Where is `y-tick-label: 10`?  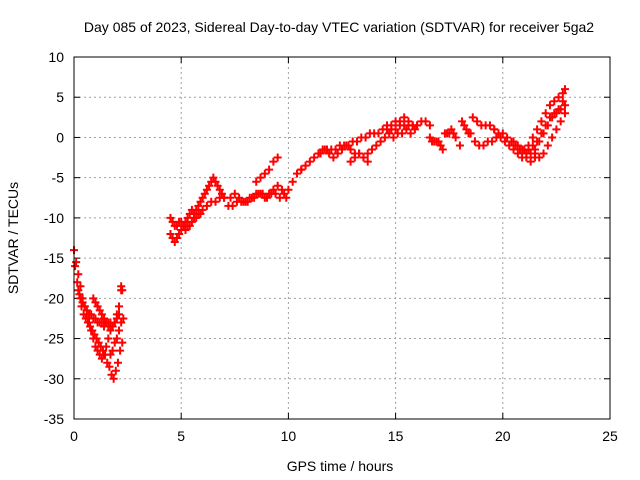
y-tick-label: 10 is located at coordinates (56, 57).